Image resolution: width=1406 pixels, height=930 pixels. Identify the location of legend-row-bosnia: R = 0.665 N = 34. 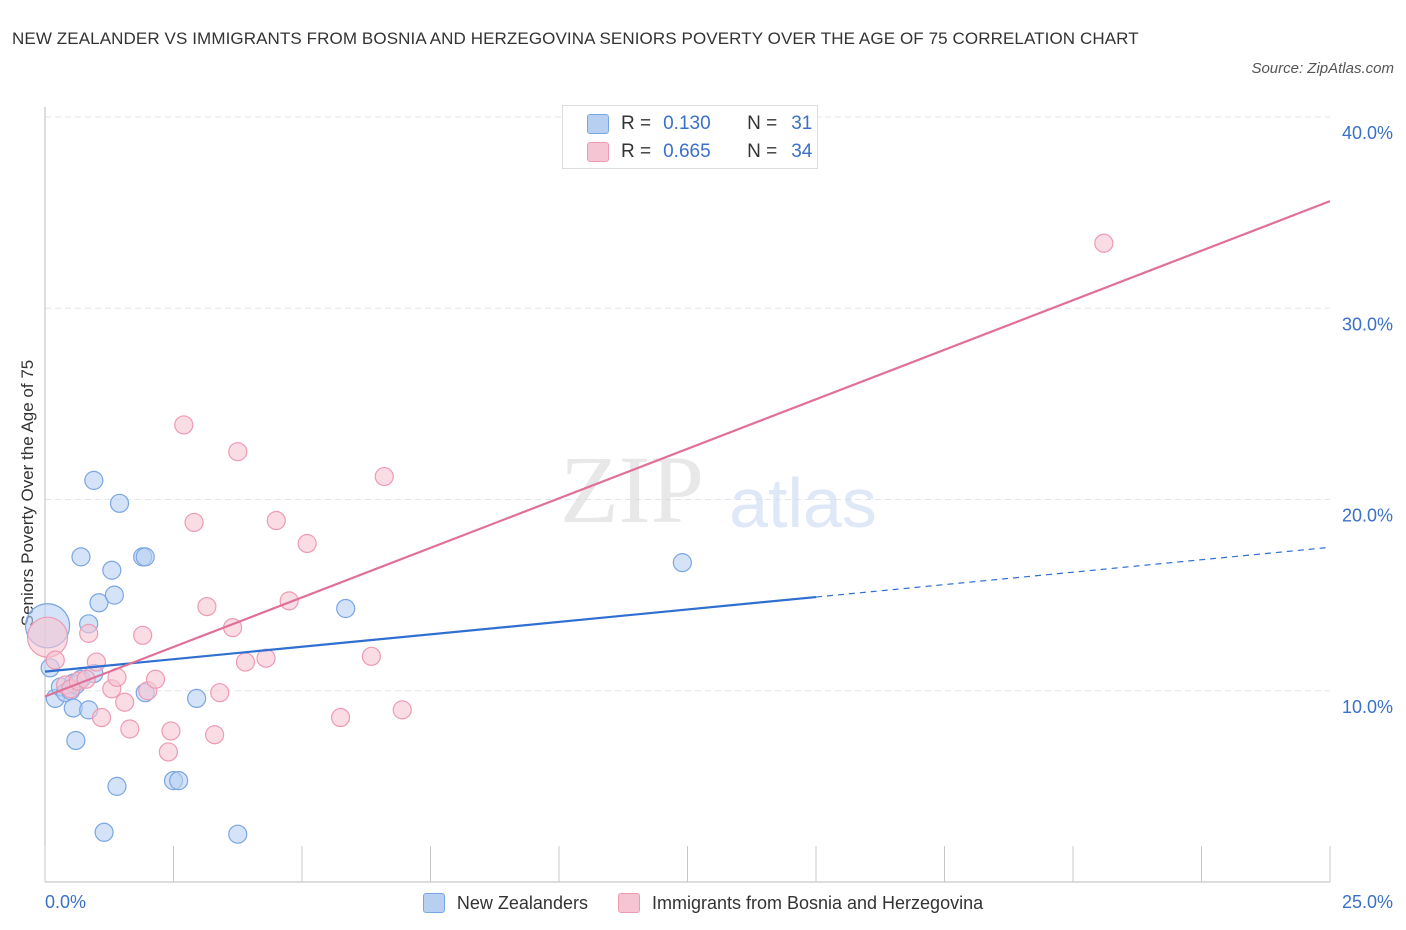
(699, 152).